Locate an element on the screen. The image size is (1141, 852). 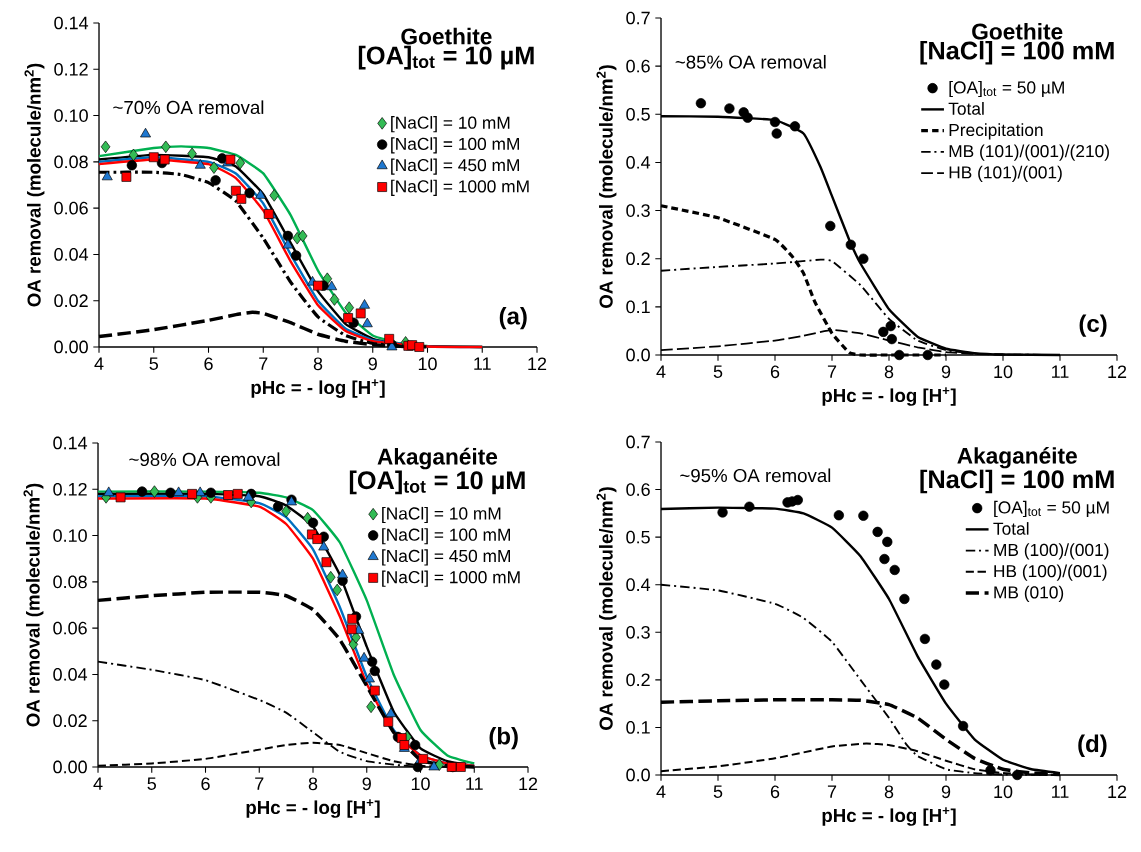
annotation: (a) is located at coordinates (513, 318).